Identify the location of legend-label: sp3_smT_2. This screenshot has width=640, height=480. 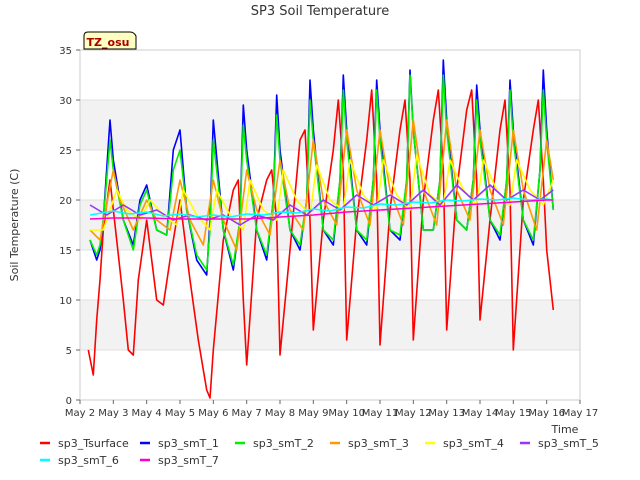
(283, 443).